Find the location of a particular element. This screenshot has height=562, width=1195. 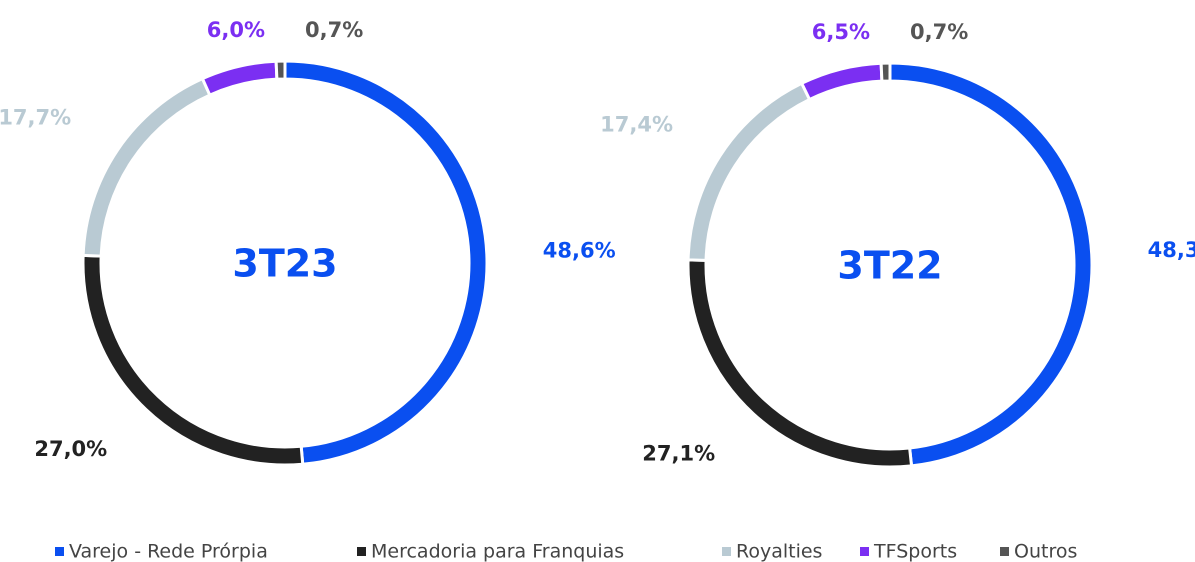

legend-label: Varejo - Rede Prórpia is located at coordinates (168, 551).